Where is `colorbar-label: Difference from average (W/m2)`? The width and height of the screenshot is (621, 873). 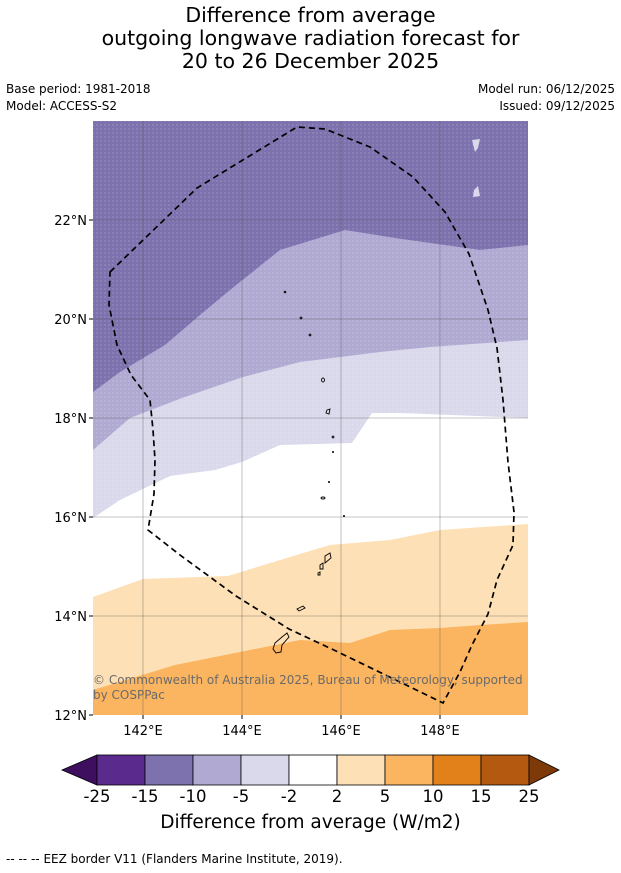
colorbar-label: Difference from average (W/m2) is located at coordinates (310, 822).